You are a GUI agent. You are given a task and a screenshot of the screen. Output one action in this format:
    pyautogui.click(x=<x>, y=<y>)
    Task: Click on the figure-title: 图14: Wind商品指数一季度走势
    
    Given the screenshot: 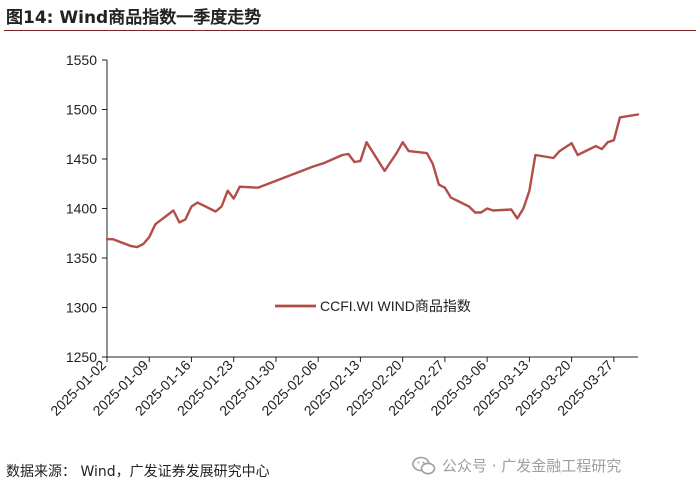 What is the action you would take?
    pyautogui.click(x=134, y=18)
    